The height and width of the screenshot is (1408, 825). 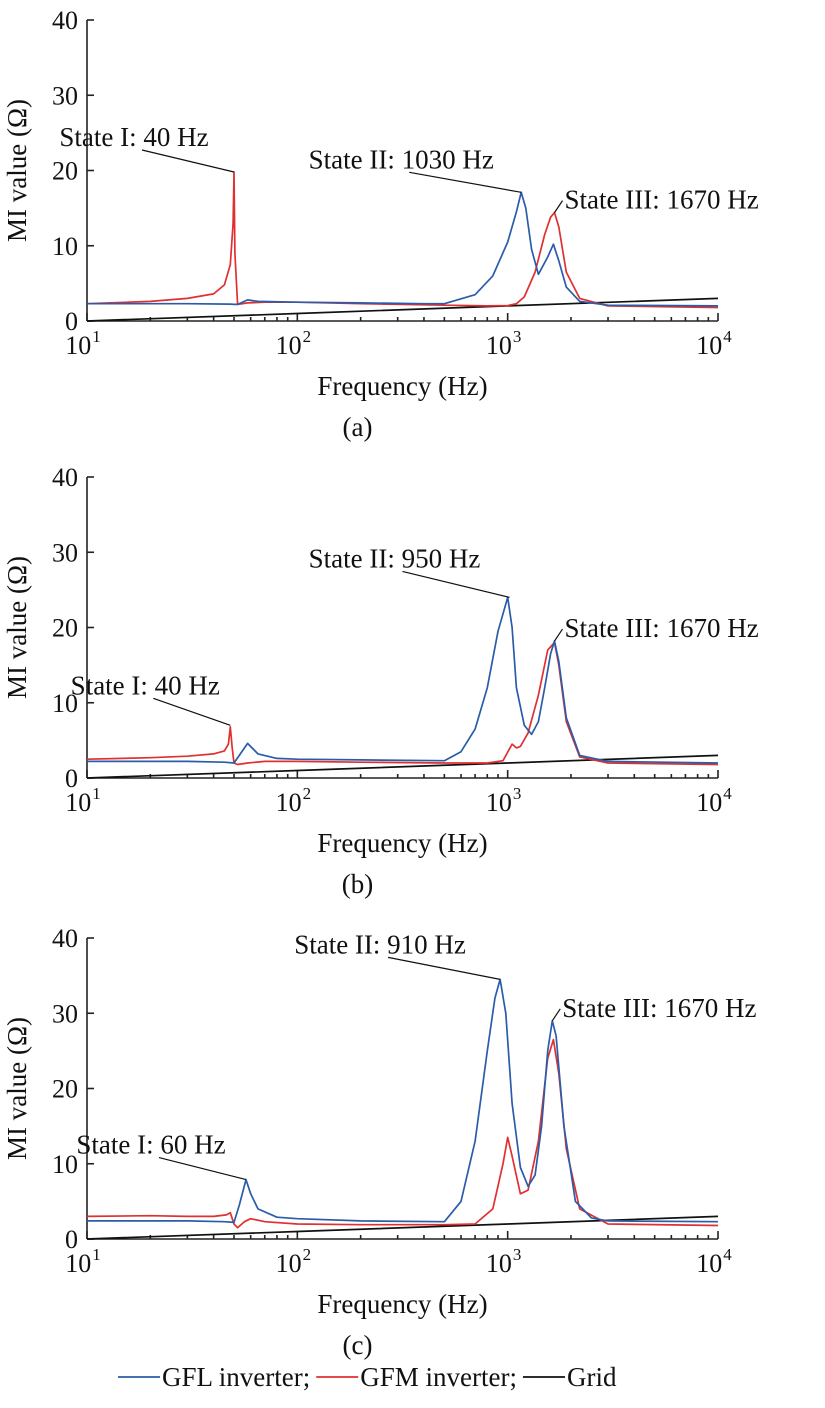 What do you see at coordinates (150, 1145) in the screenshot?
I see `annotation-label: State I: 60 Hz` at bounding box center [150, 1145].